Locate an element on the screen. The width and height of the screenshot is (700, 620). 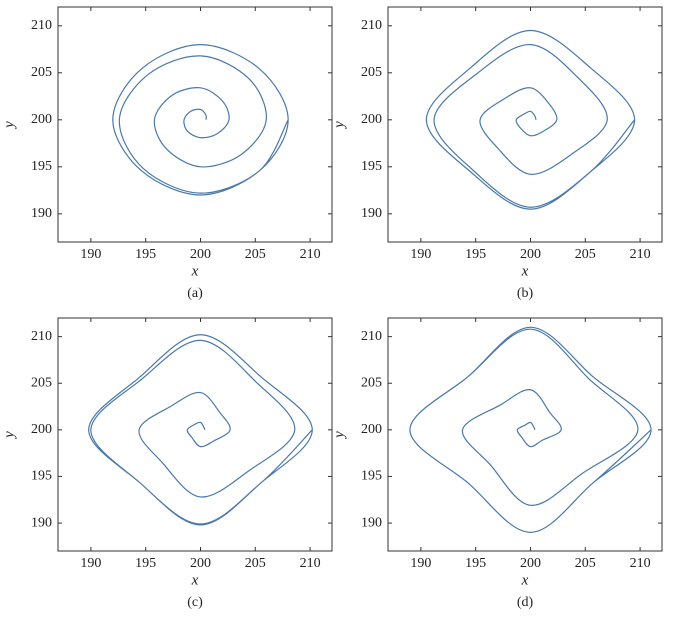
caption: (c) is located at coordinates (195, 602).